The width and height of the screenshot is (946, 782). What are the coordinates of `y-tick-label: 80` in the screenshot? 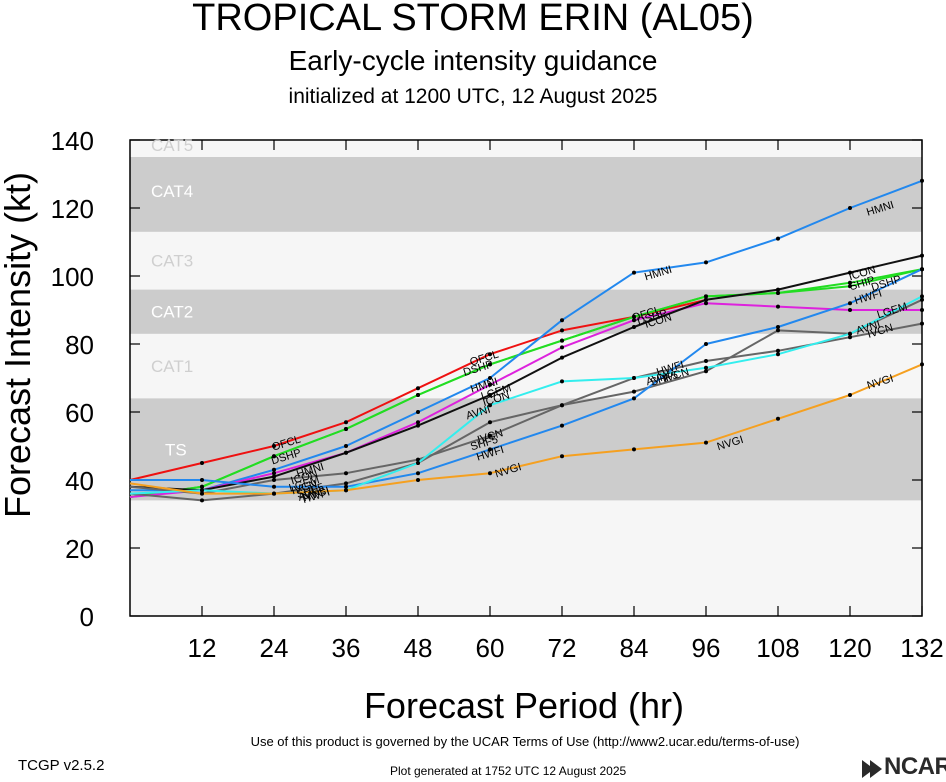 It's located at (79, 345).